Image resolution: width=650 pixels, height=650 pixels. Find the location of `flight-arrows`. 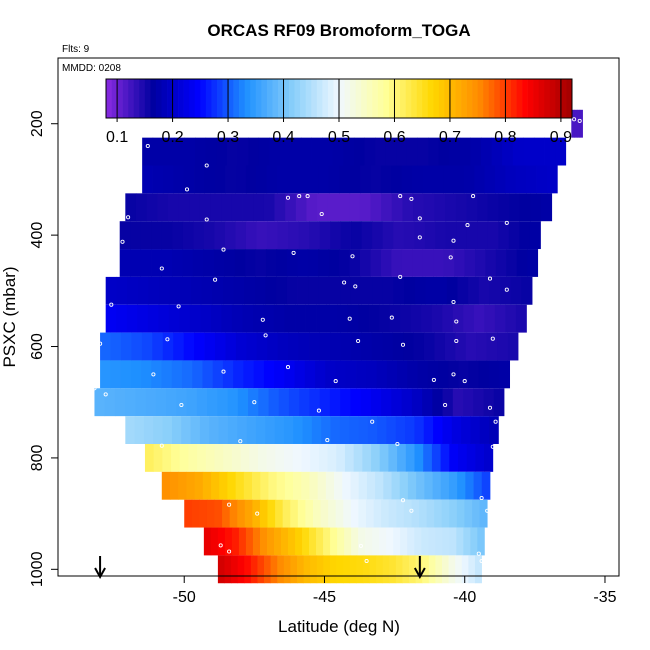

flight-arrows is located at coordinates (260, 568).